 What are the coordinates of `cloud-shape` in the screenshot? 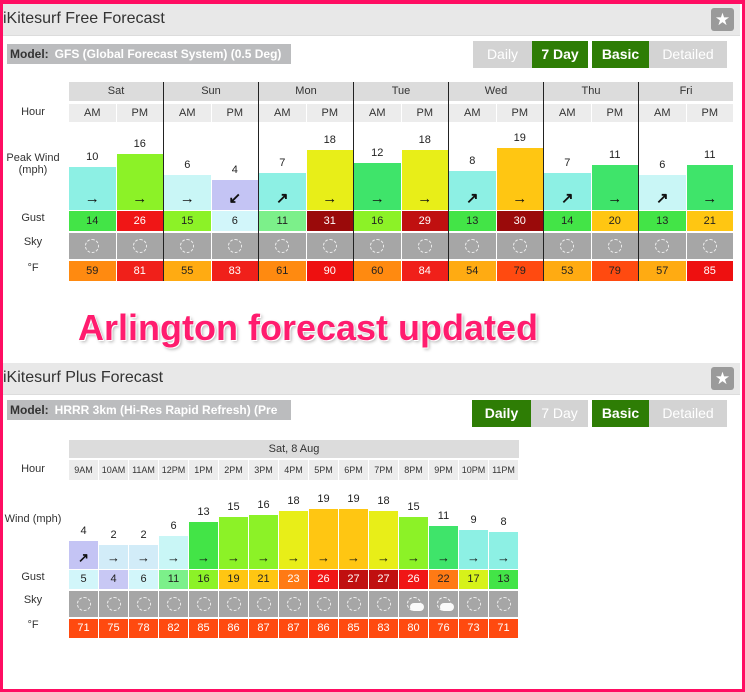 It's located at (446, 607).